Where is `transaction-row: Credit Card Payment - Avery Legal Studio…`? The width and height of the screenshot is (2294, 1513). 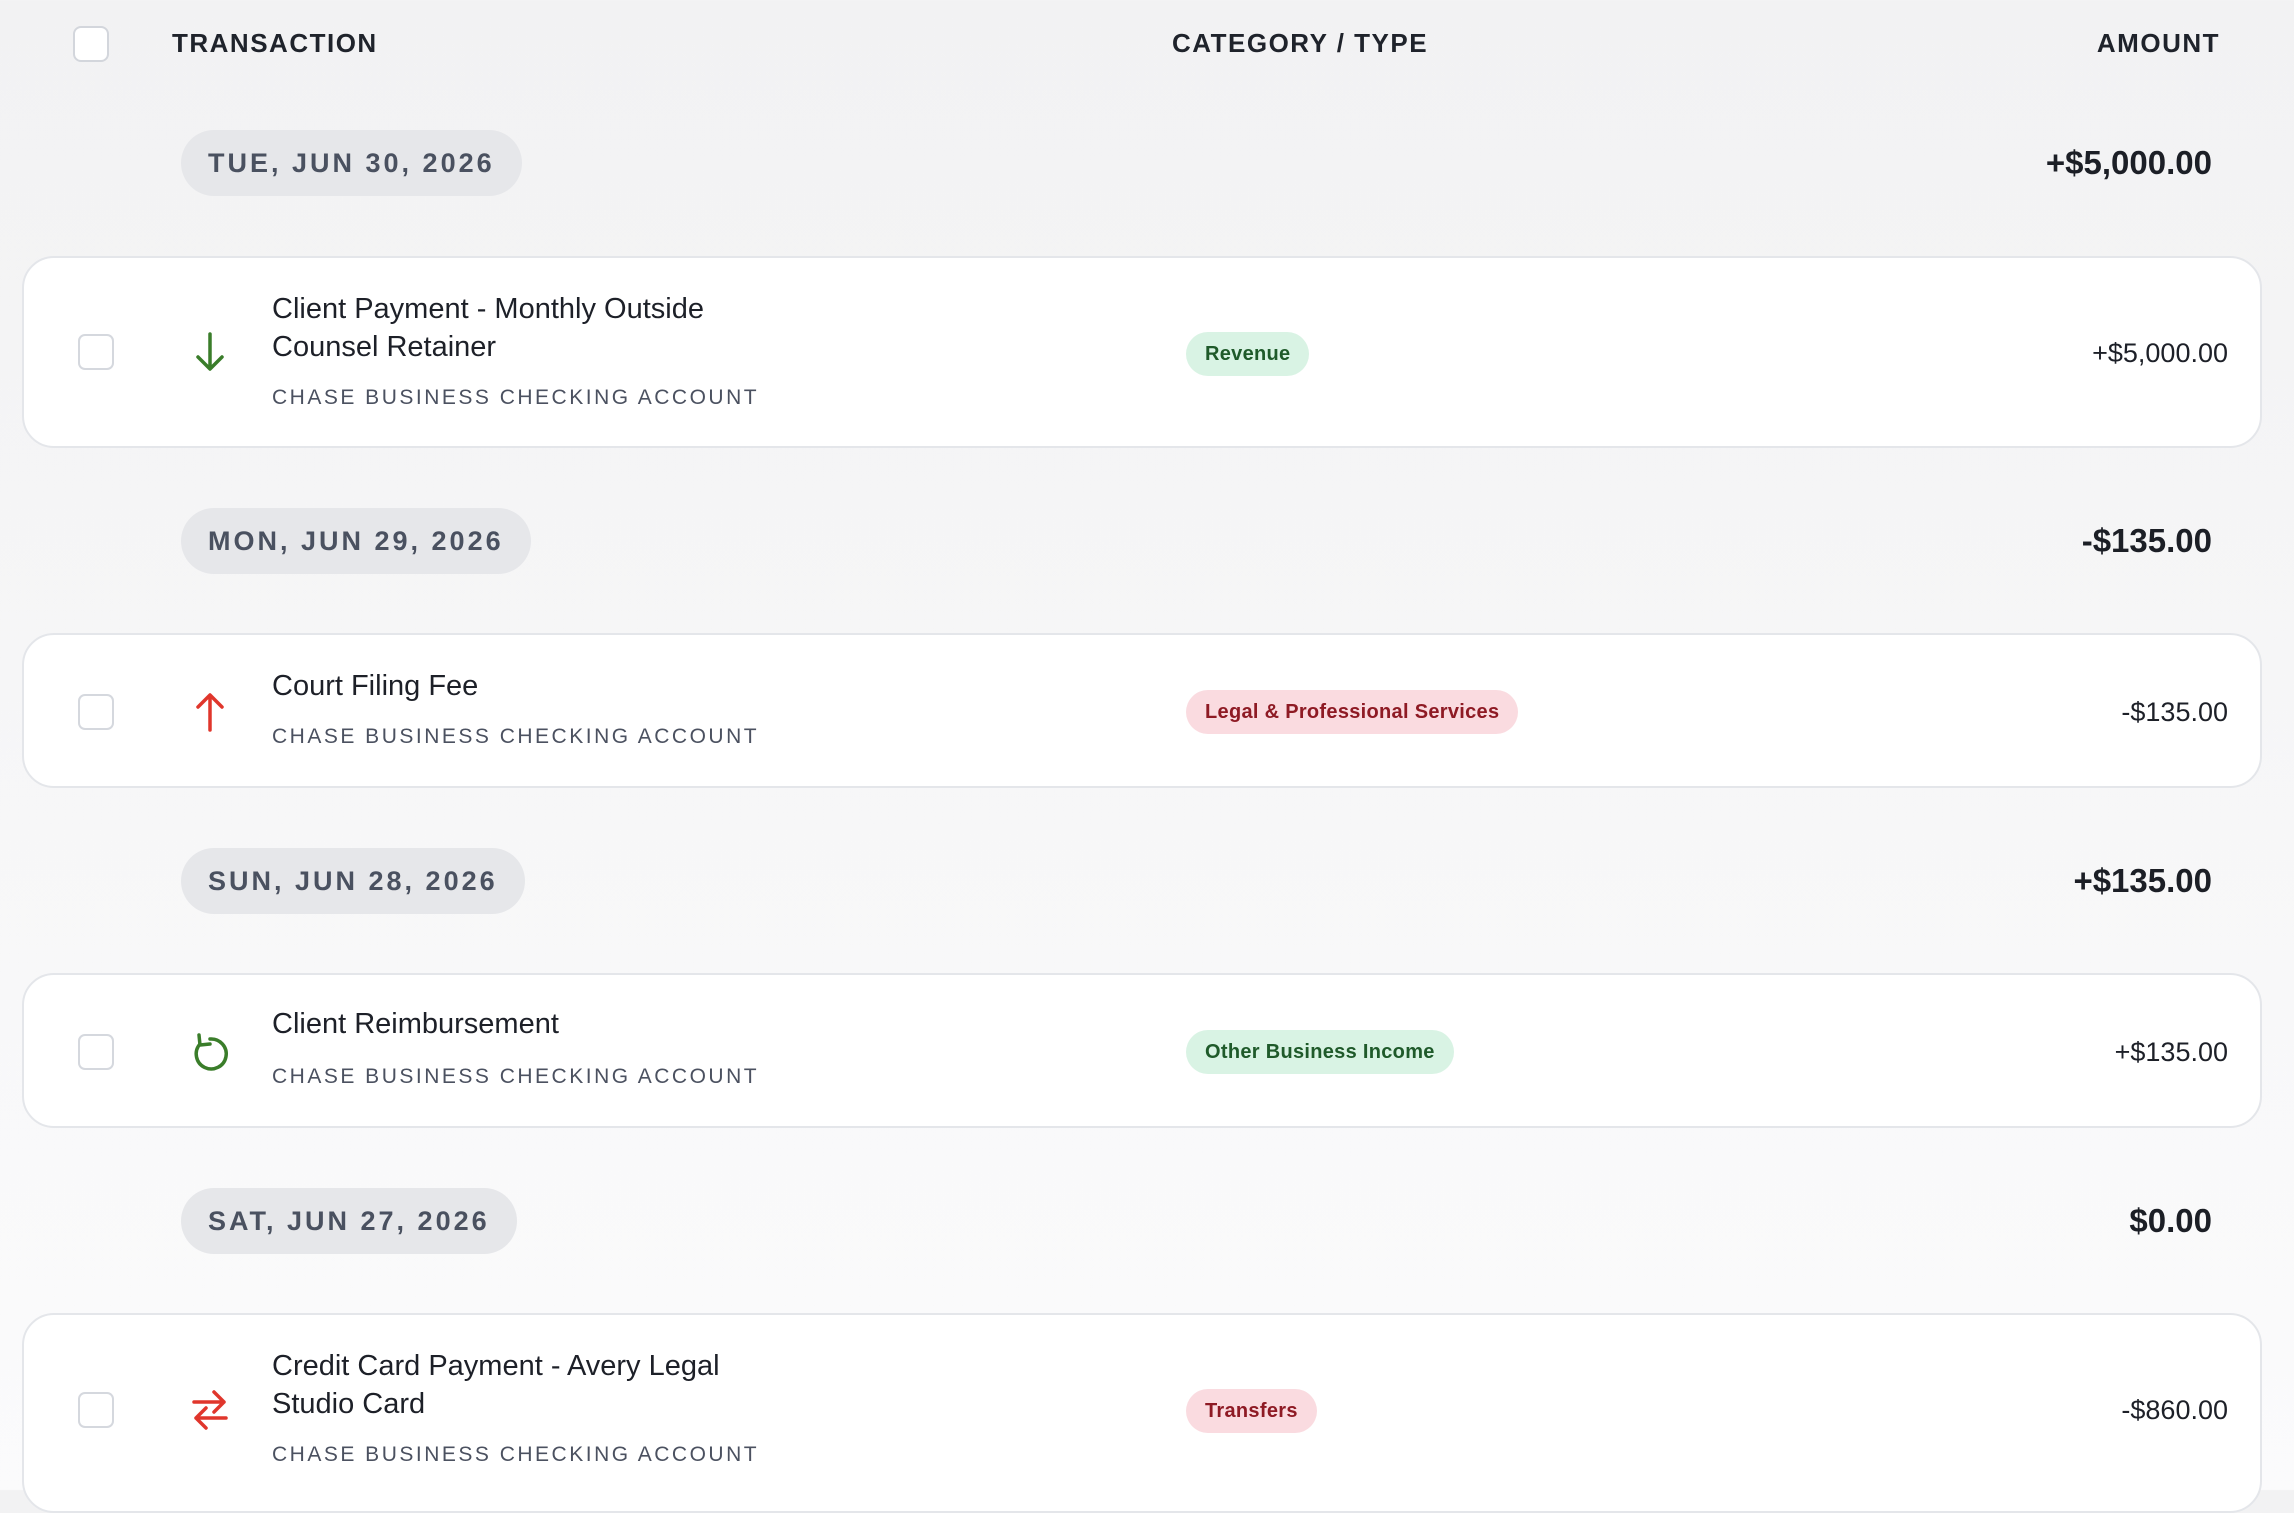
transaction-row: Credit Card Payment - Avery Legal Studio… is located at coordinates (1142, 1413).